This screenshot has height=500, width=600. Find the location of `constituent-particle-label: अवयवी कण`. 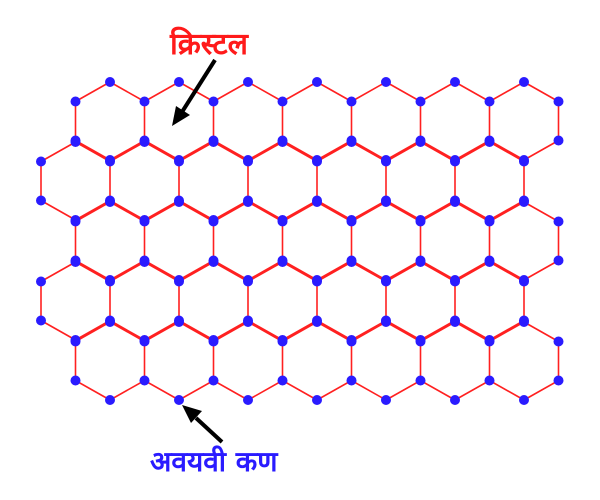

constituent-particle-label: अवयवी कण is located at coordinates (214, 461).